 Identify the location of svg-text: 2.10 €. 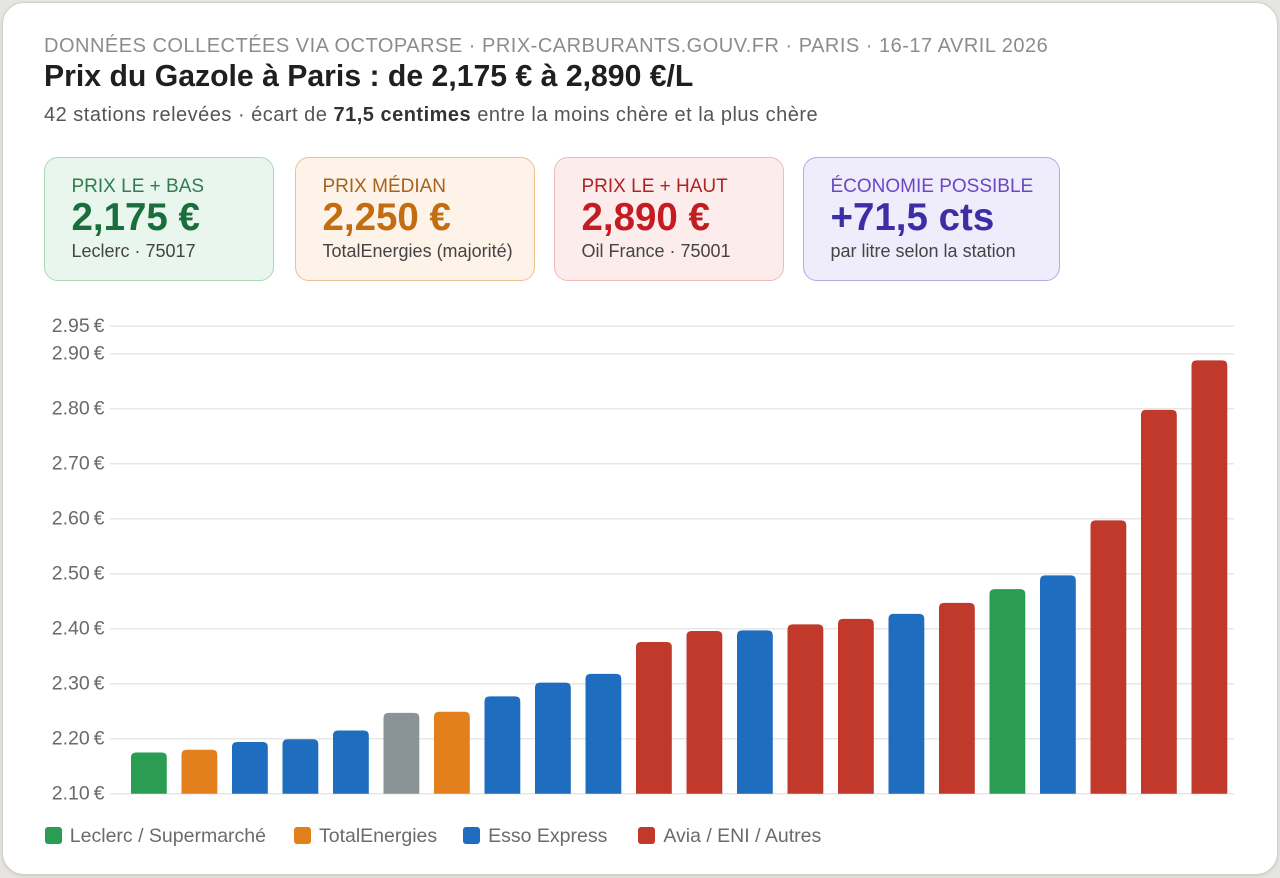
(78, 794).